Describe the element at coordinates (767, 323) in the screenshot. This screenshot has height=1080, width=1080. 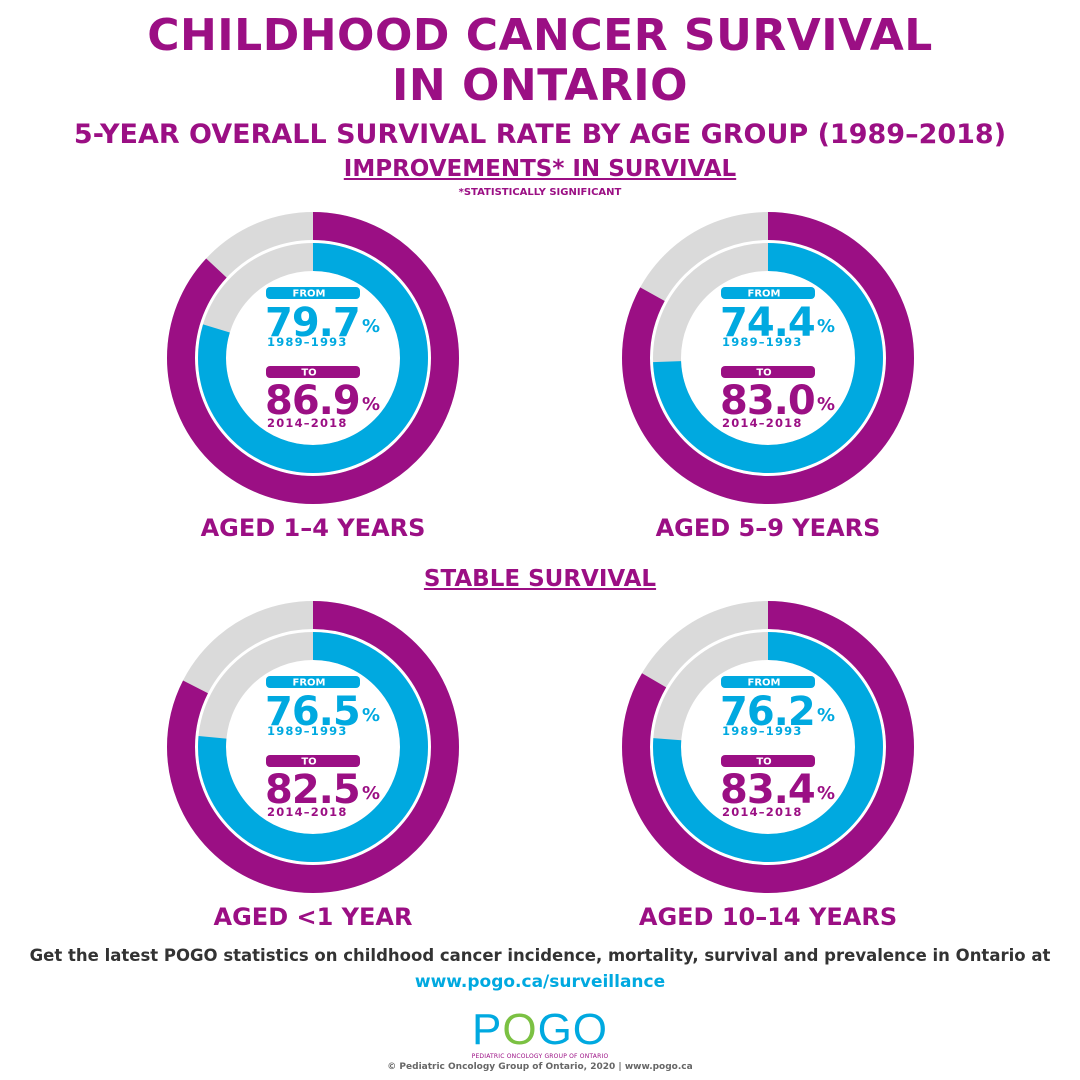
I see `from-value: 74.4` at that location.